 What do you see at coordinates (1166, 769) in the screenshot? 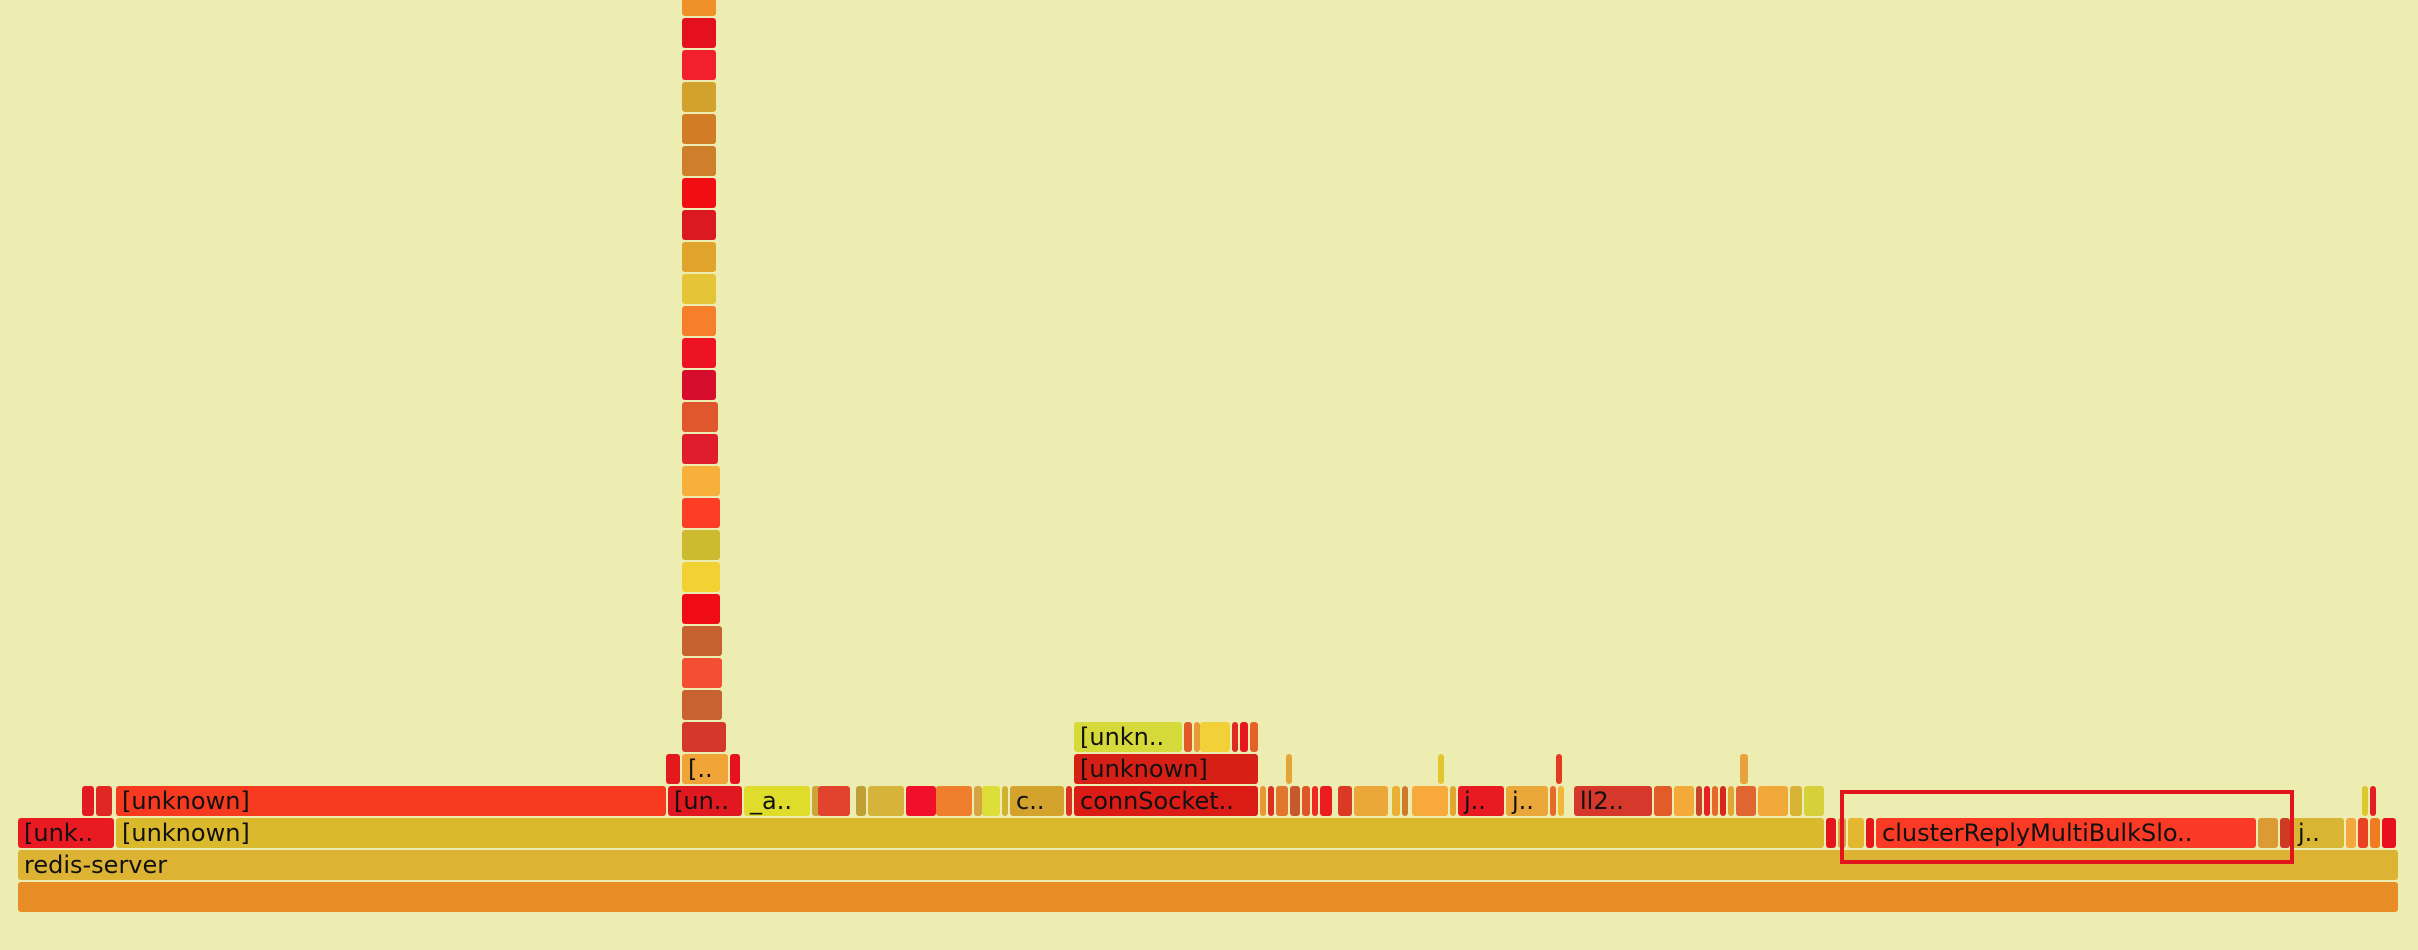
I see `frame-unknown-mid: [unknown]` at bounding box center [1166, 769].